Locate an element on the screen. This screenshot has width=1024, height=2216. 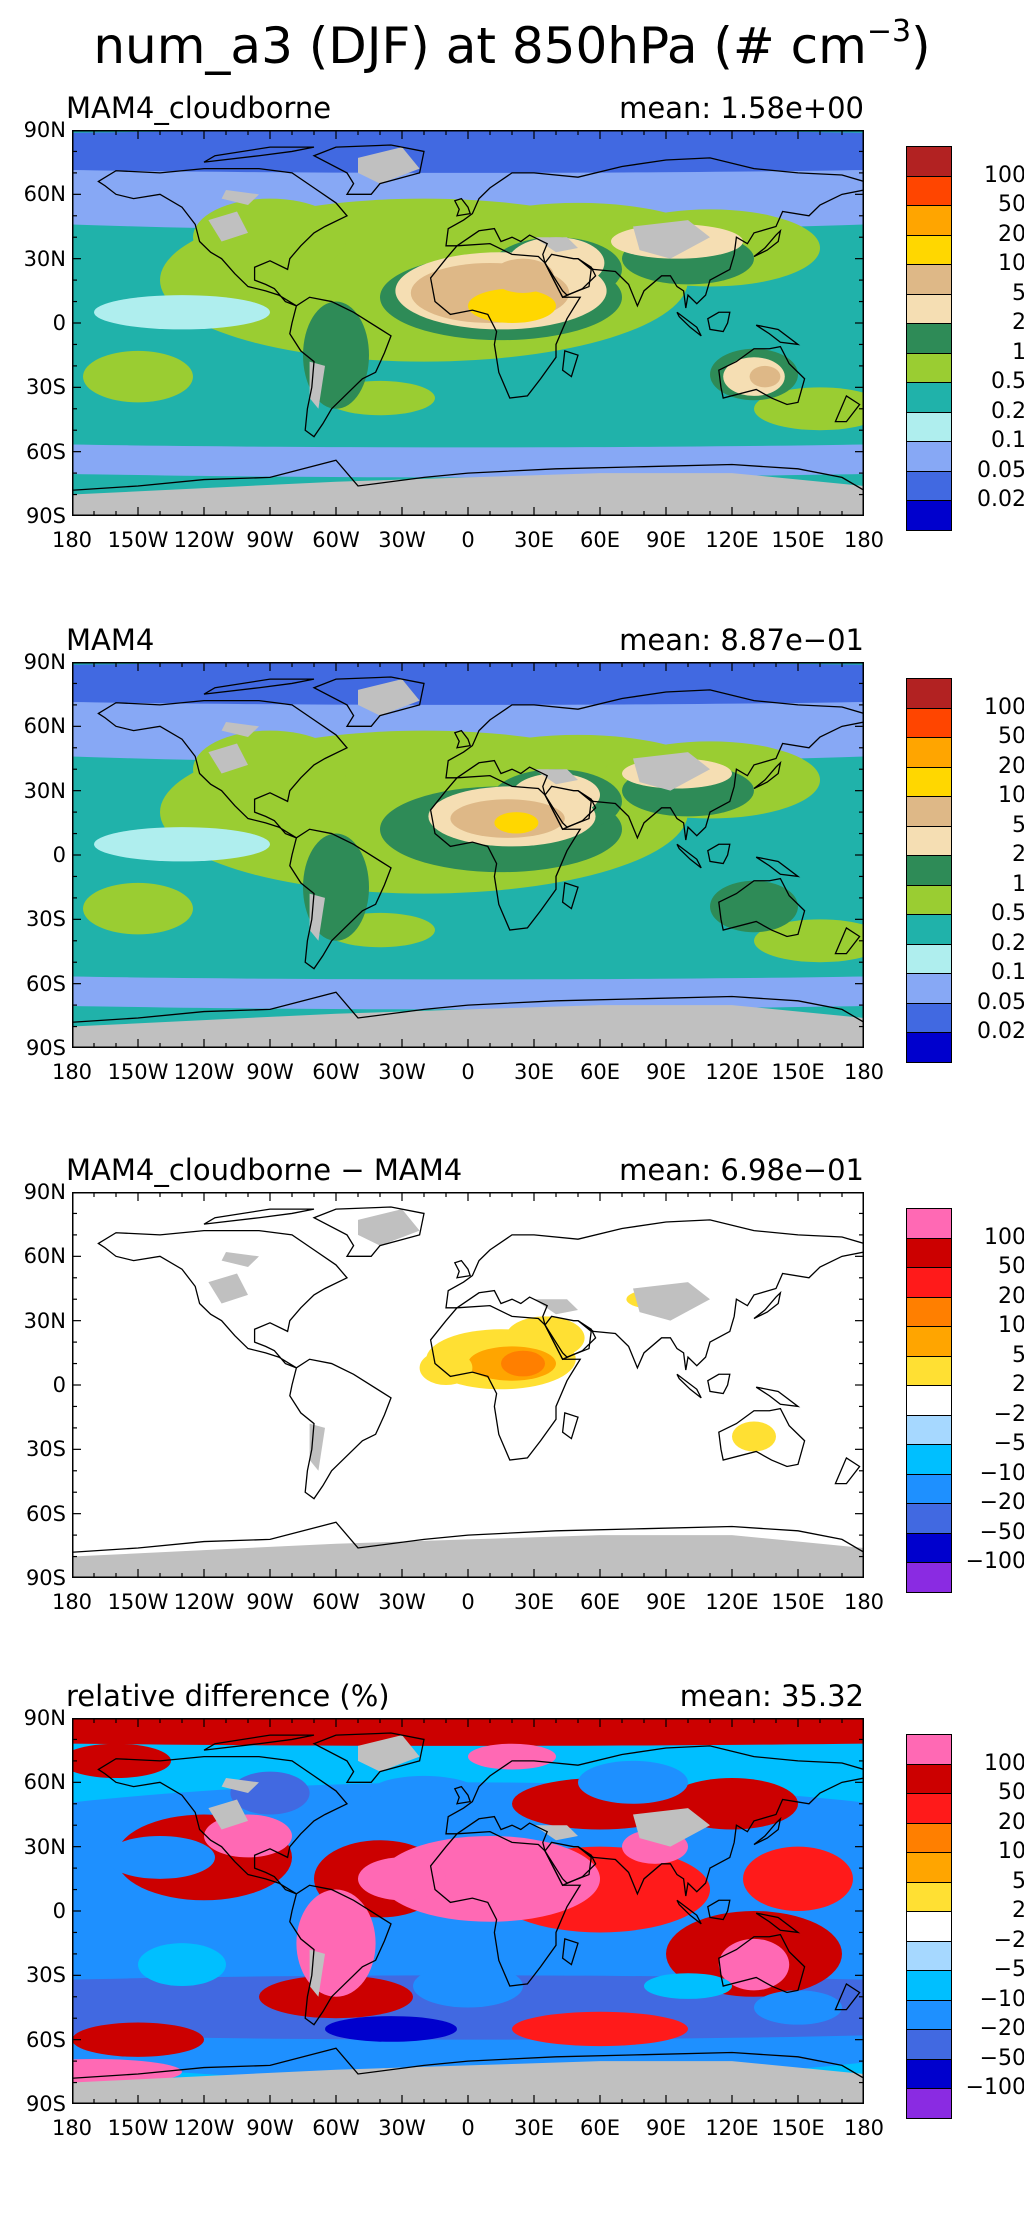
colorbar-label: 0.02 is located at coordinates (1000, 499).